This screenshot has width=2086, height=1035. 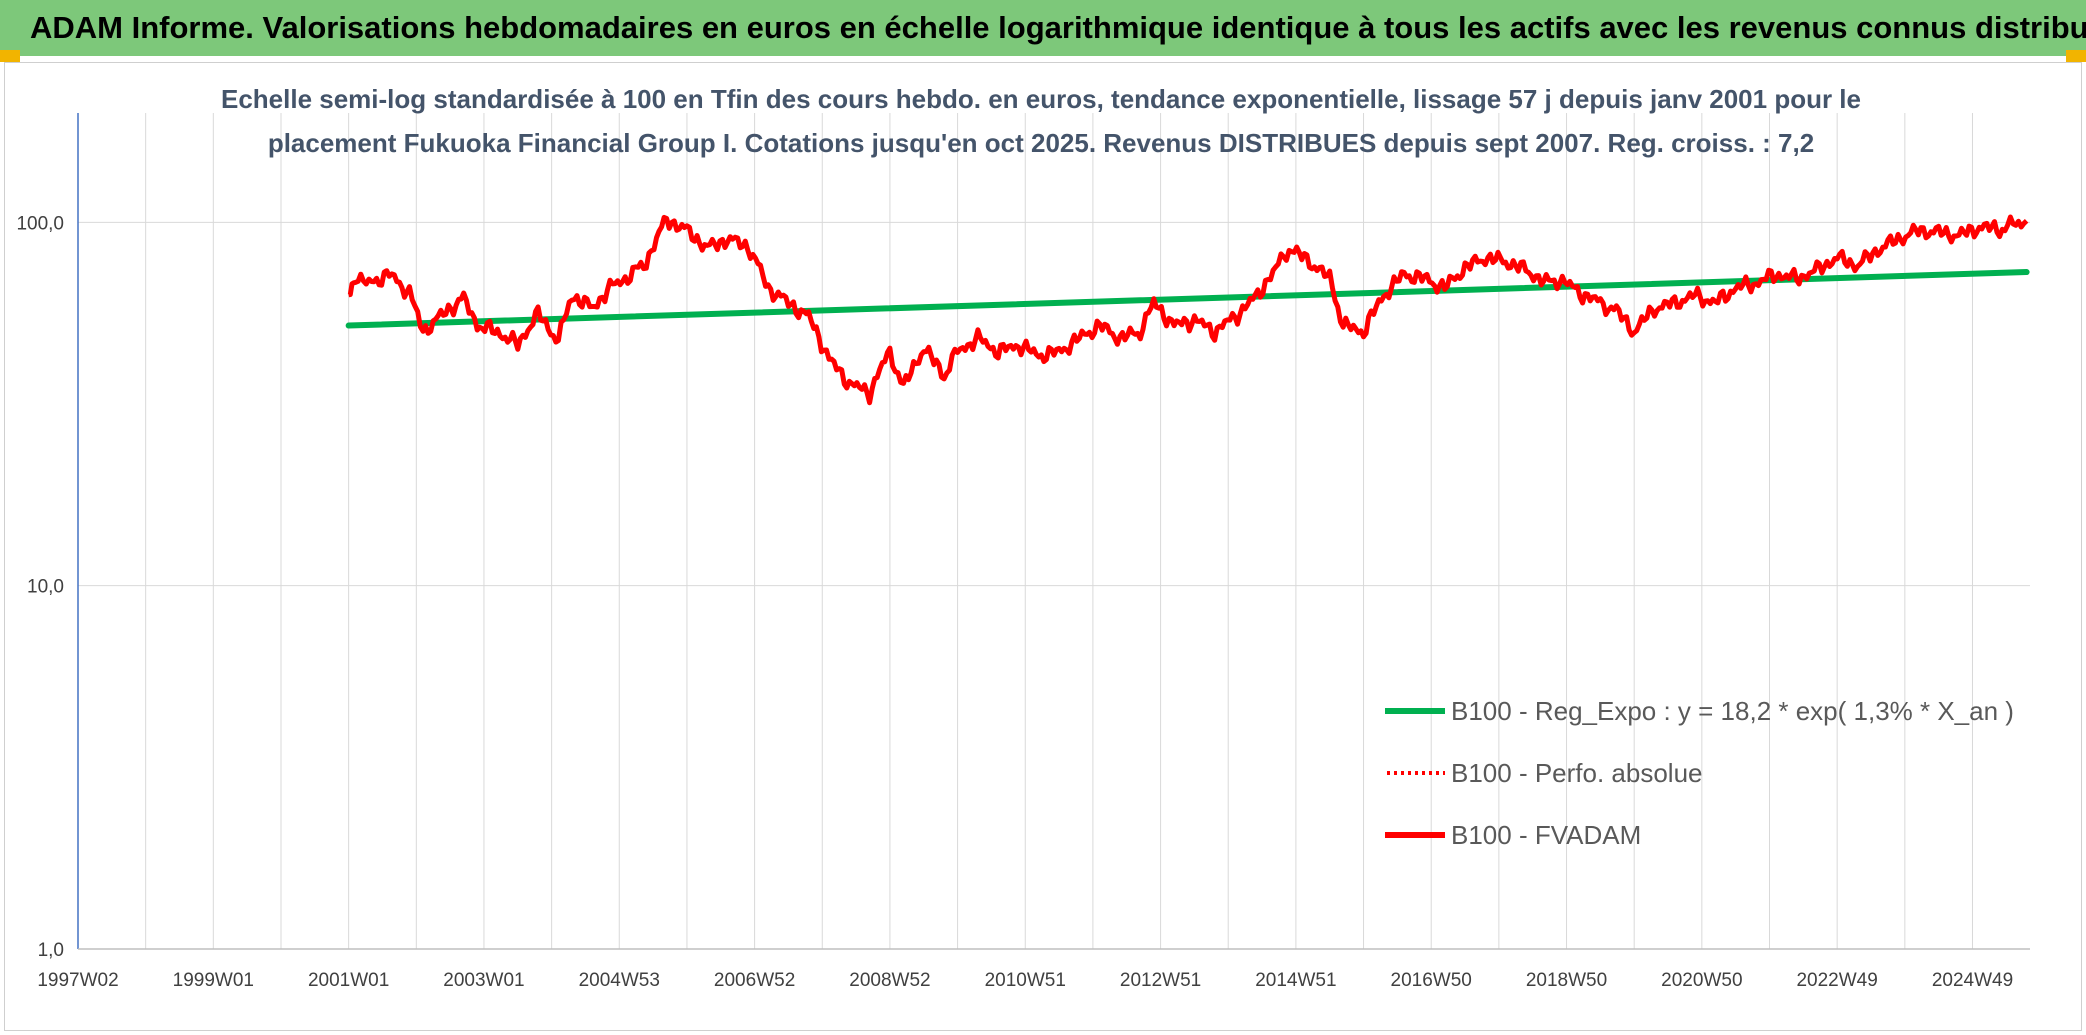 What do you see at coordinates (1431, 980) in the screenshot?
I see `x-tick-label: 2016W50` at bounding box center [1431, 980].